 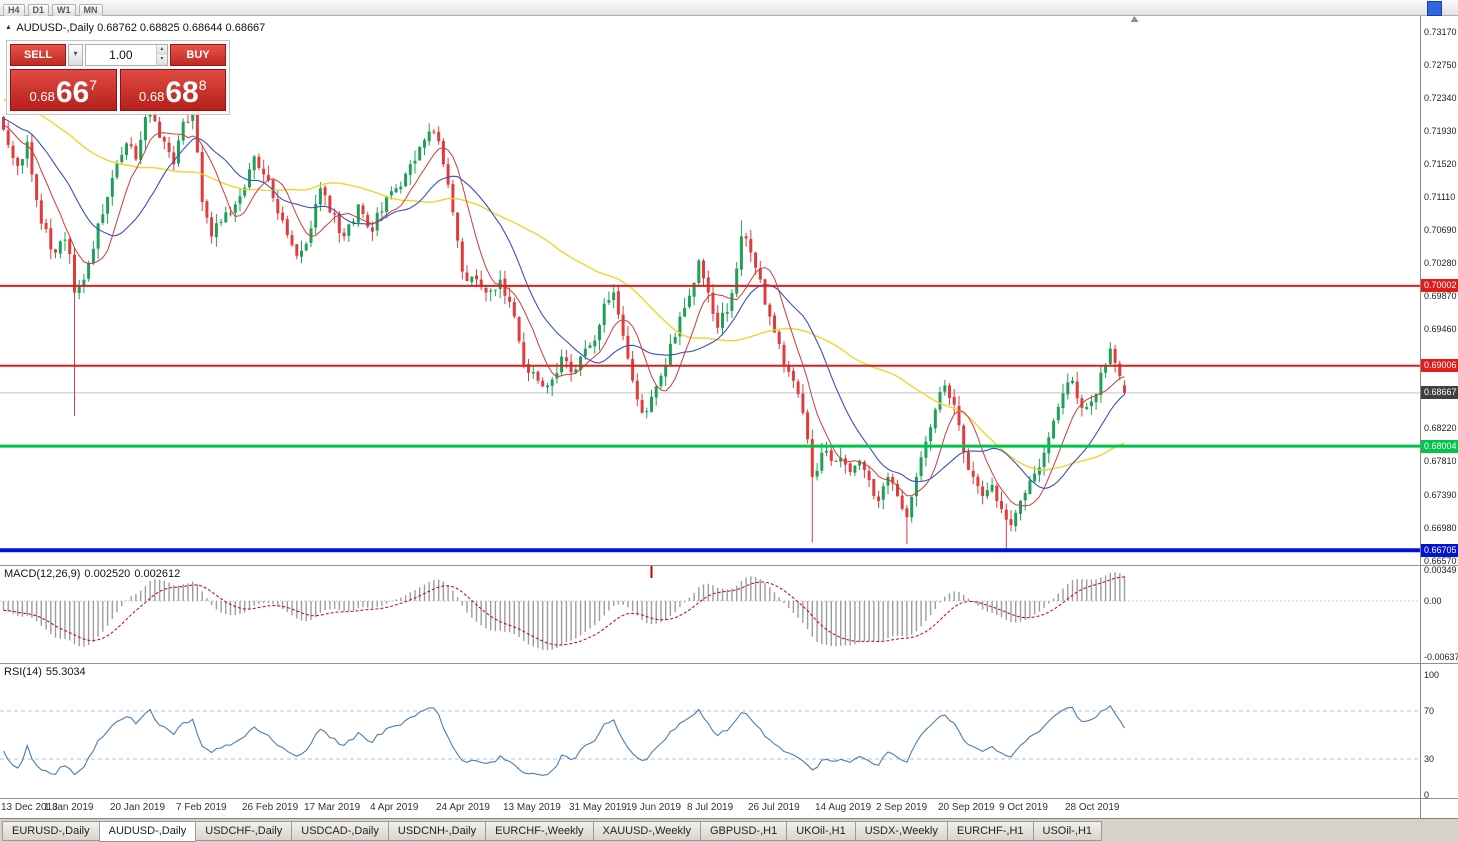 What do you see at coordinates (201, 807) in the screenshot?
I see `date-axis-label: 7 Feb 2019` at bounding box center [201, 807].